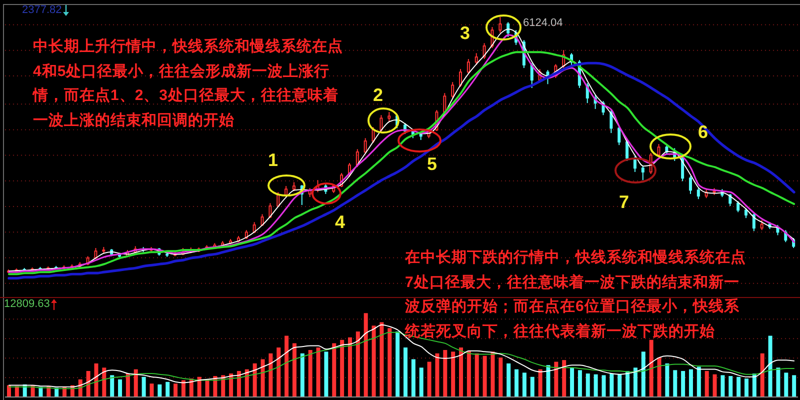 This screenshot has width=800, height=400. What do you see at coordinates (188, 83) in the screenshot?
I see `annotation: 中长期上升行情中，快线系统和慢线系统在点4和5处口径最小，往往会形成新一波上涨行情，而在点1、2、3处口径最大，往往意味着一波上涨的结束和回调的开始` at bounding box center [188, 83].